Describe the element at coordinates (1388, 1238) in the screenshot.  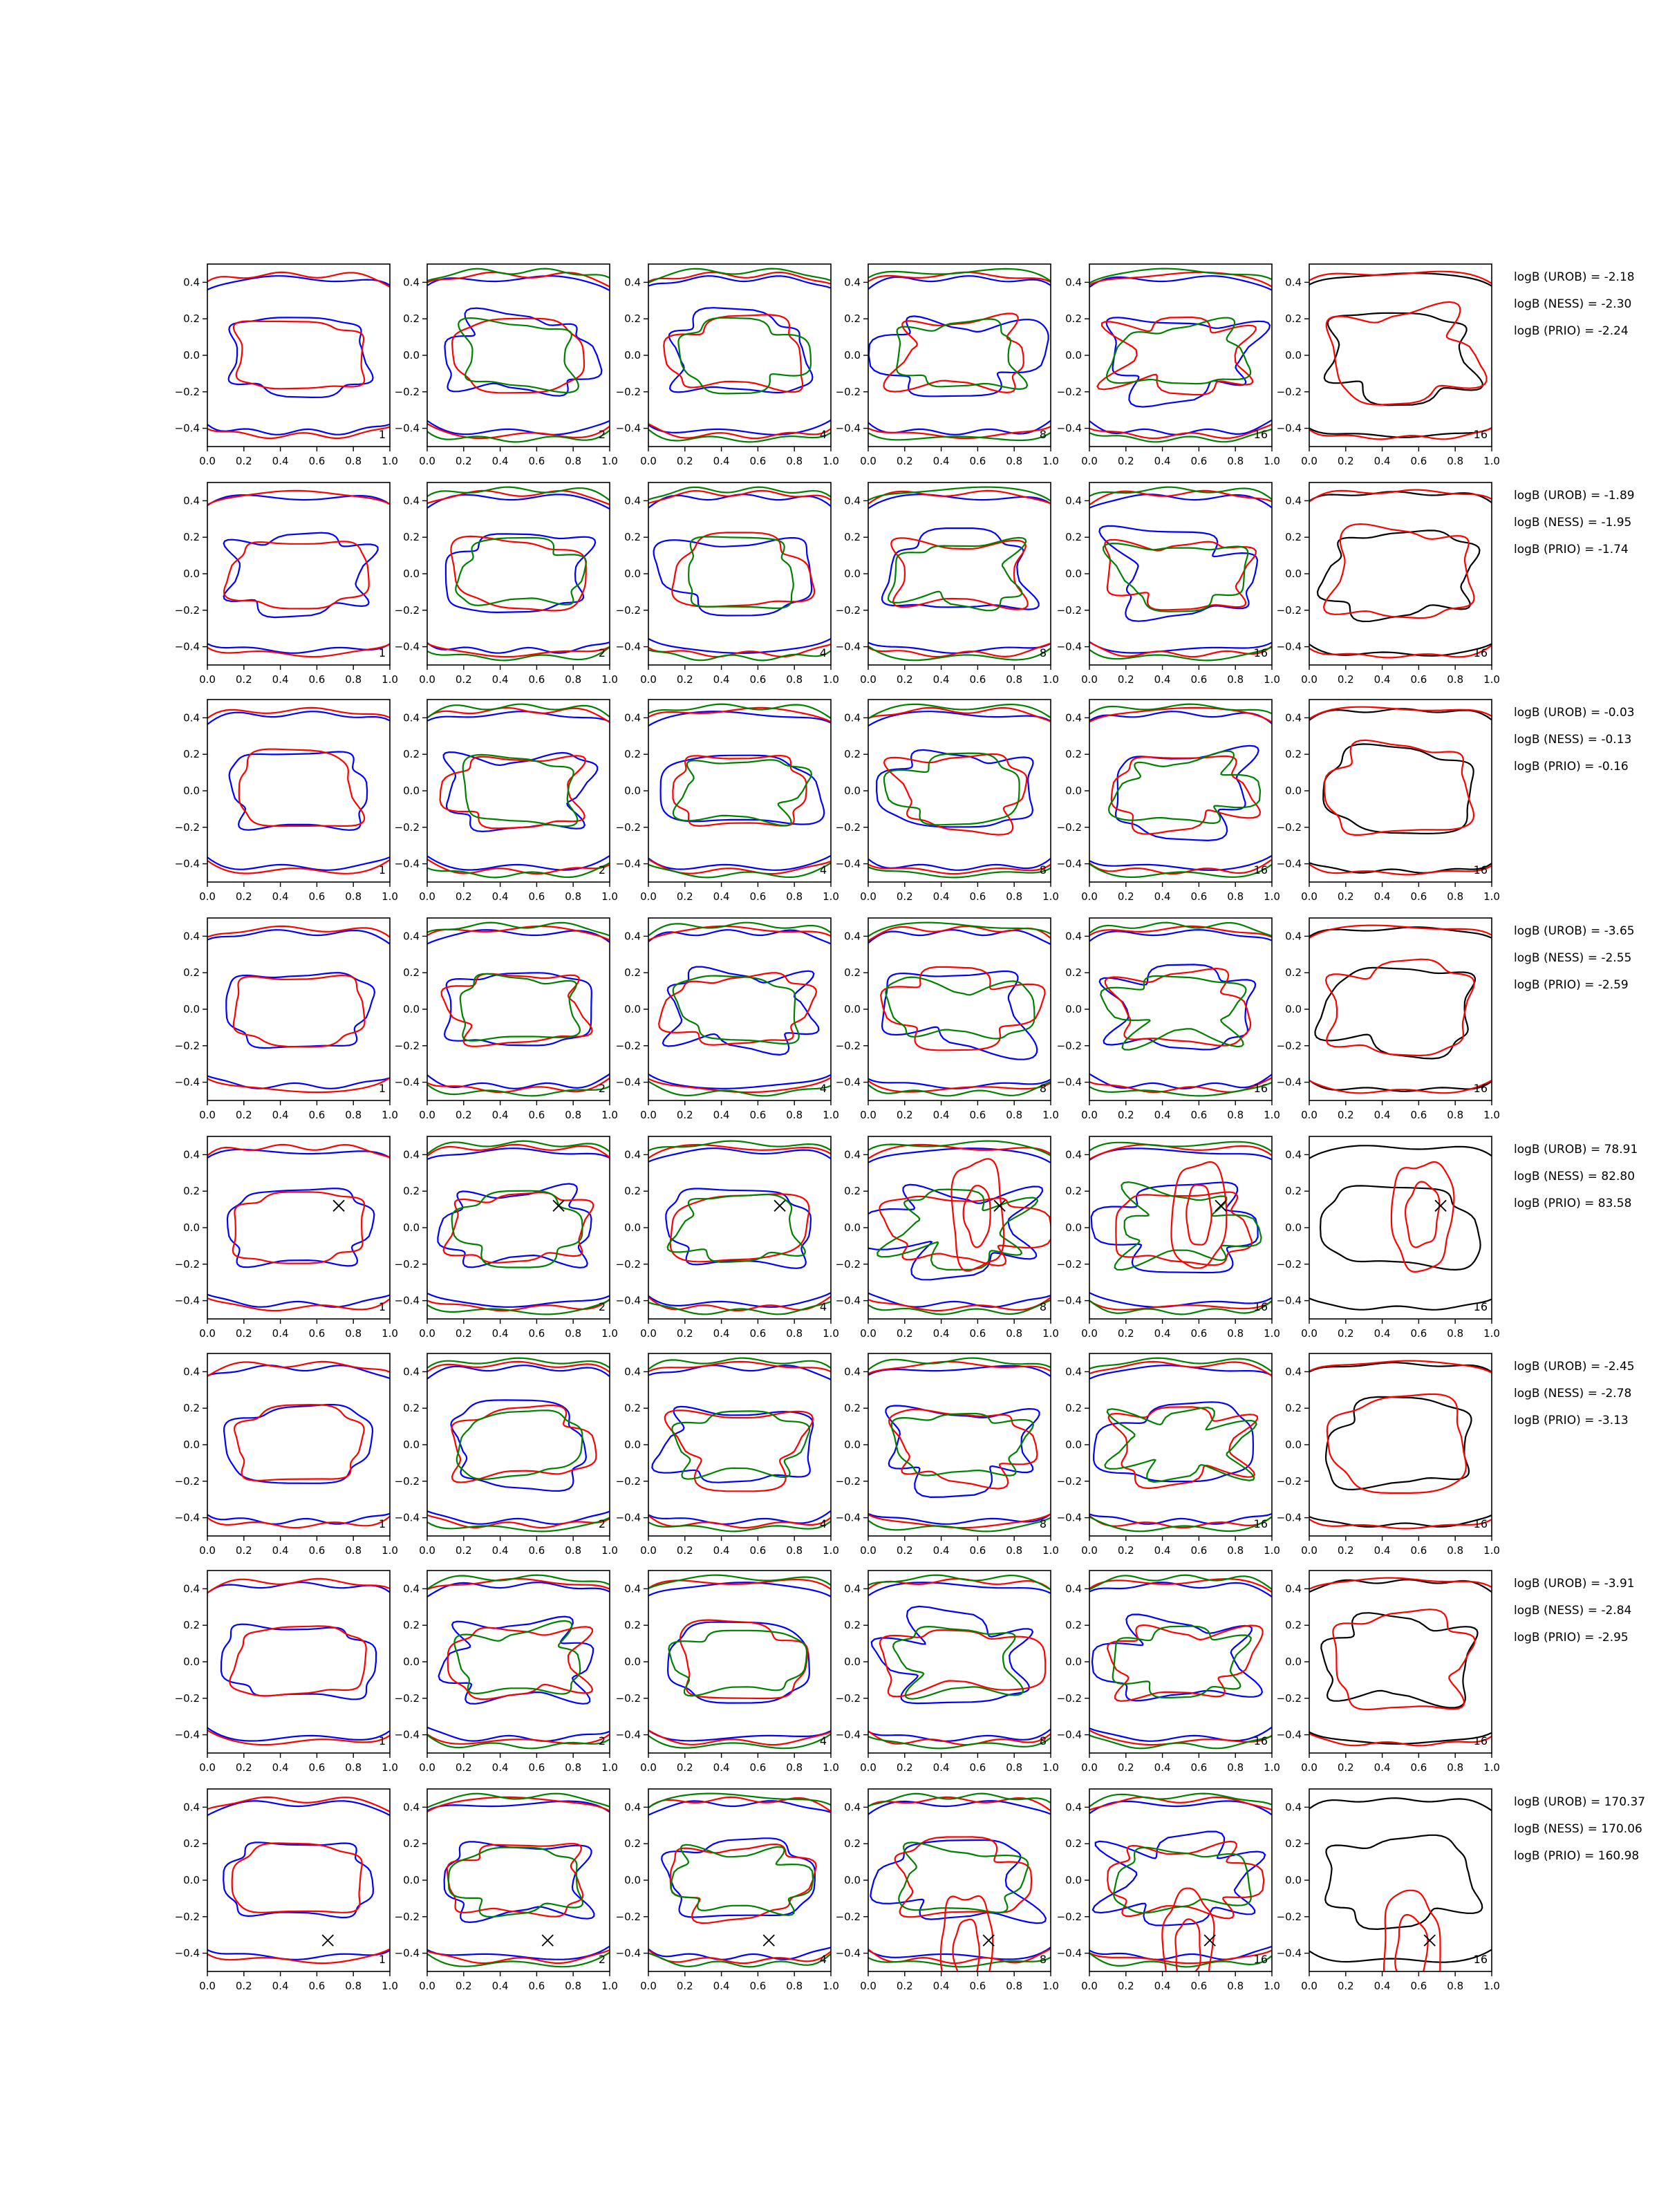
I see `panel-r5-c6: 16 0.0 0.2 0.4 0.6 0.8 1.0 0.4 0.2 0.0 −0.2 −0.4` at that location.